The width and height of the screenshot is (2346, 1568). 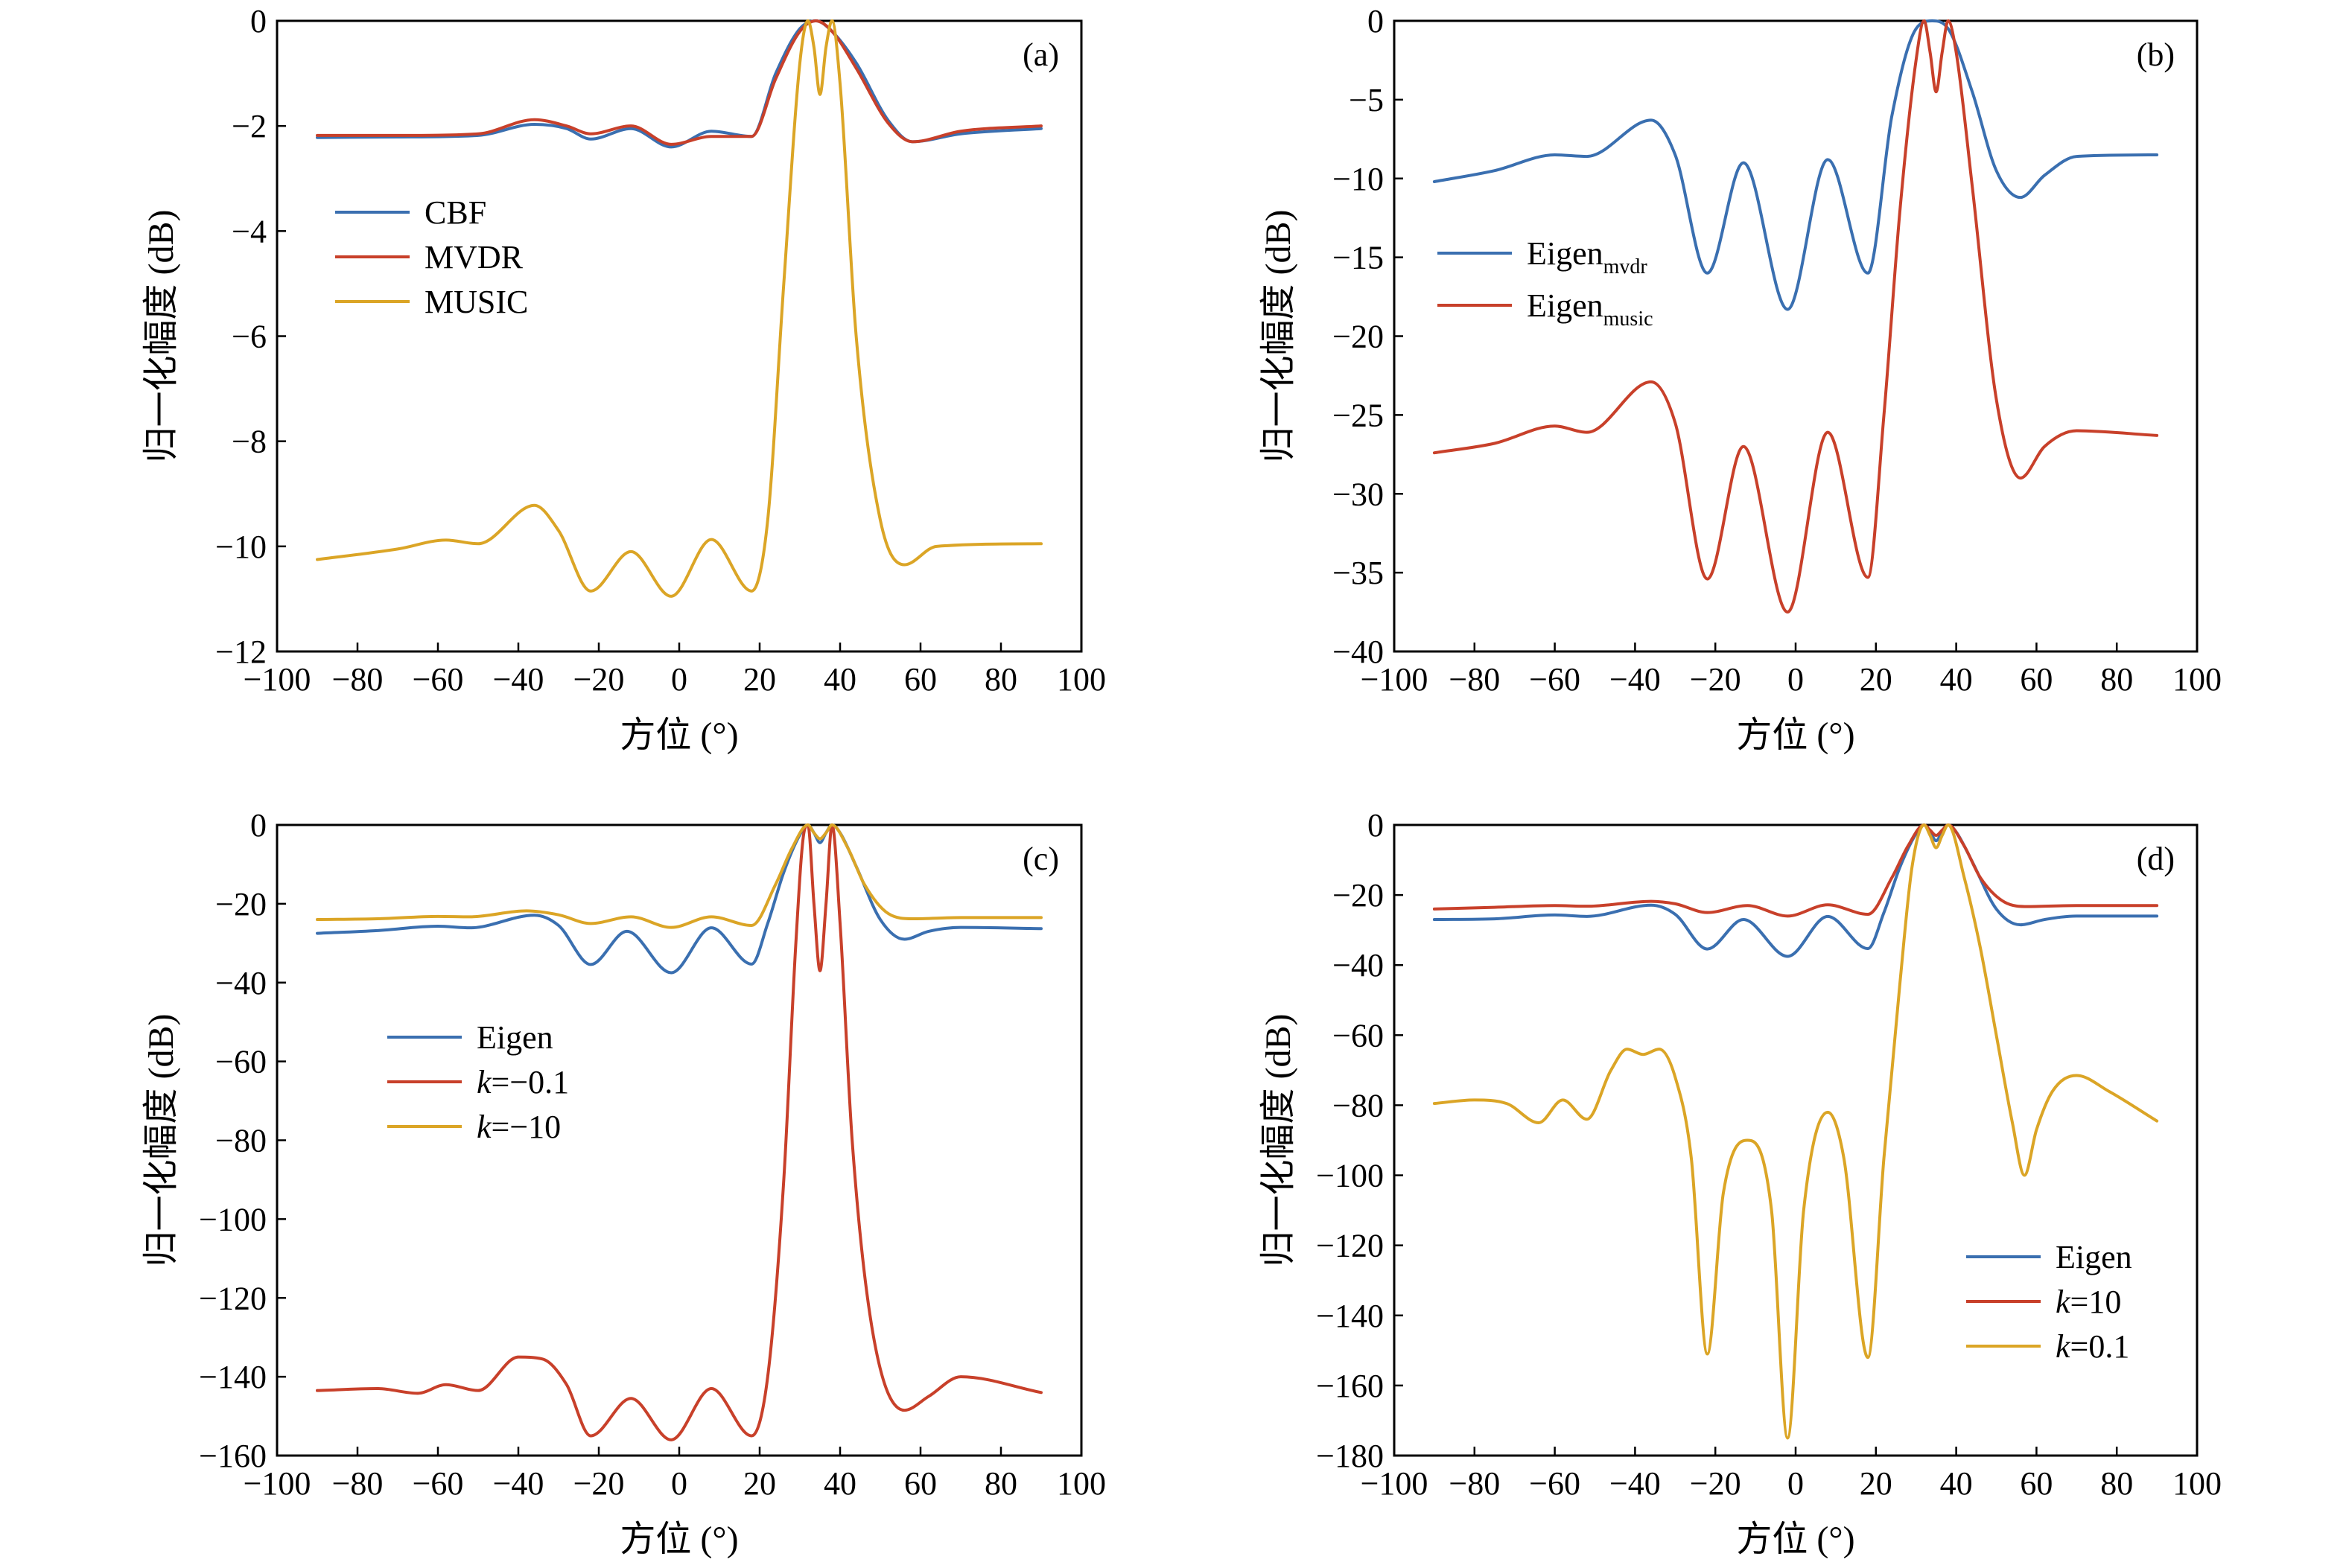 What do you see at coordinates (523, 1082) in the screenshot?
I see `legend-label-c-1: k=−0.1` at bounding box center [523, 1082].